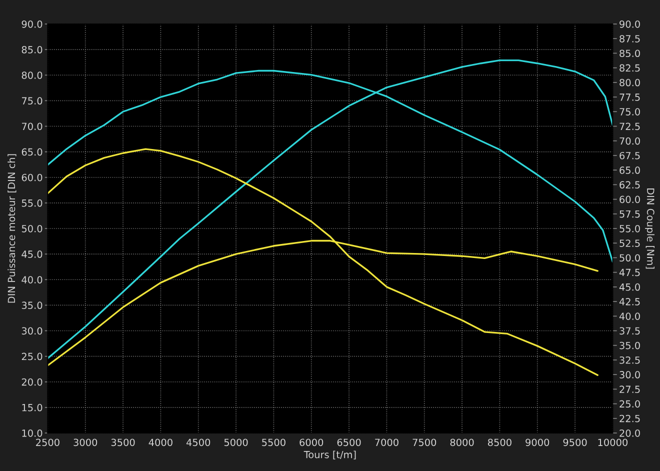 This screenshot has width=660, height=471. What do you see at coordinates (630, 156) in the screenshot?
I see `y2-tick-label: 67.5` at bounding box center [630, 156].